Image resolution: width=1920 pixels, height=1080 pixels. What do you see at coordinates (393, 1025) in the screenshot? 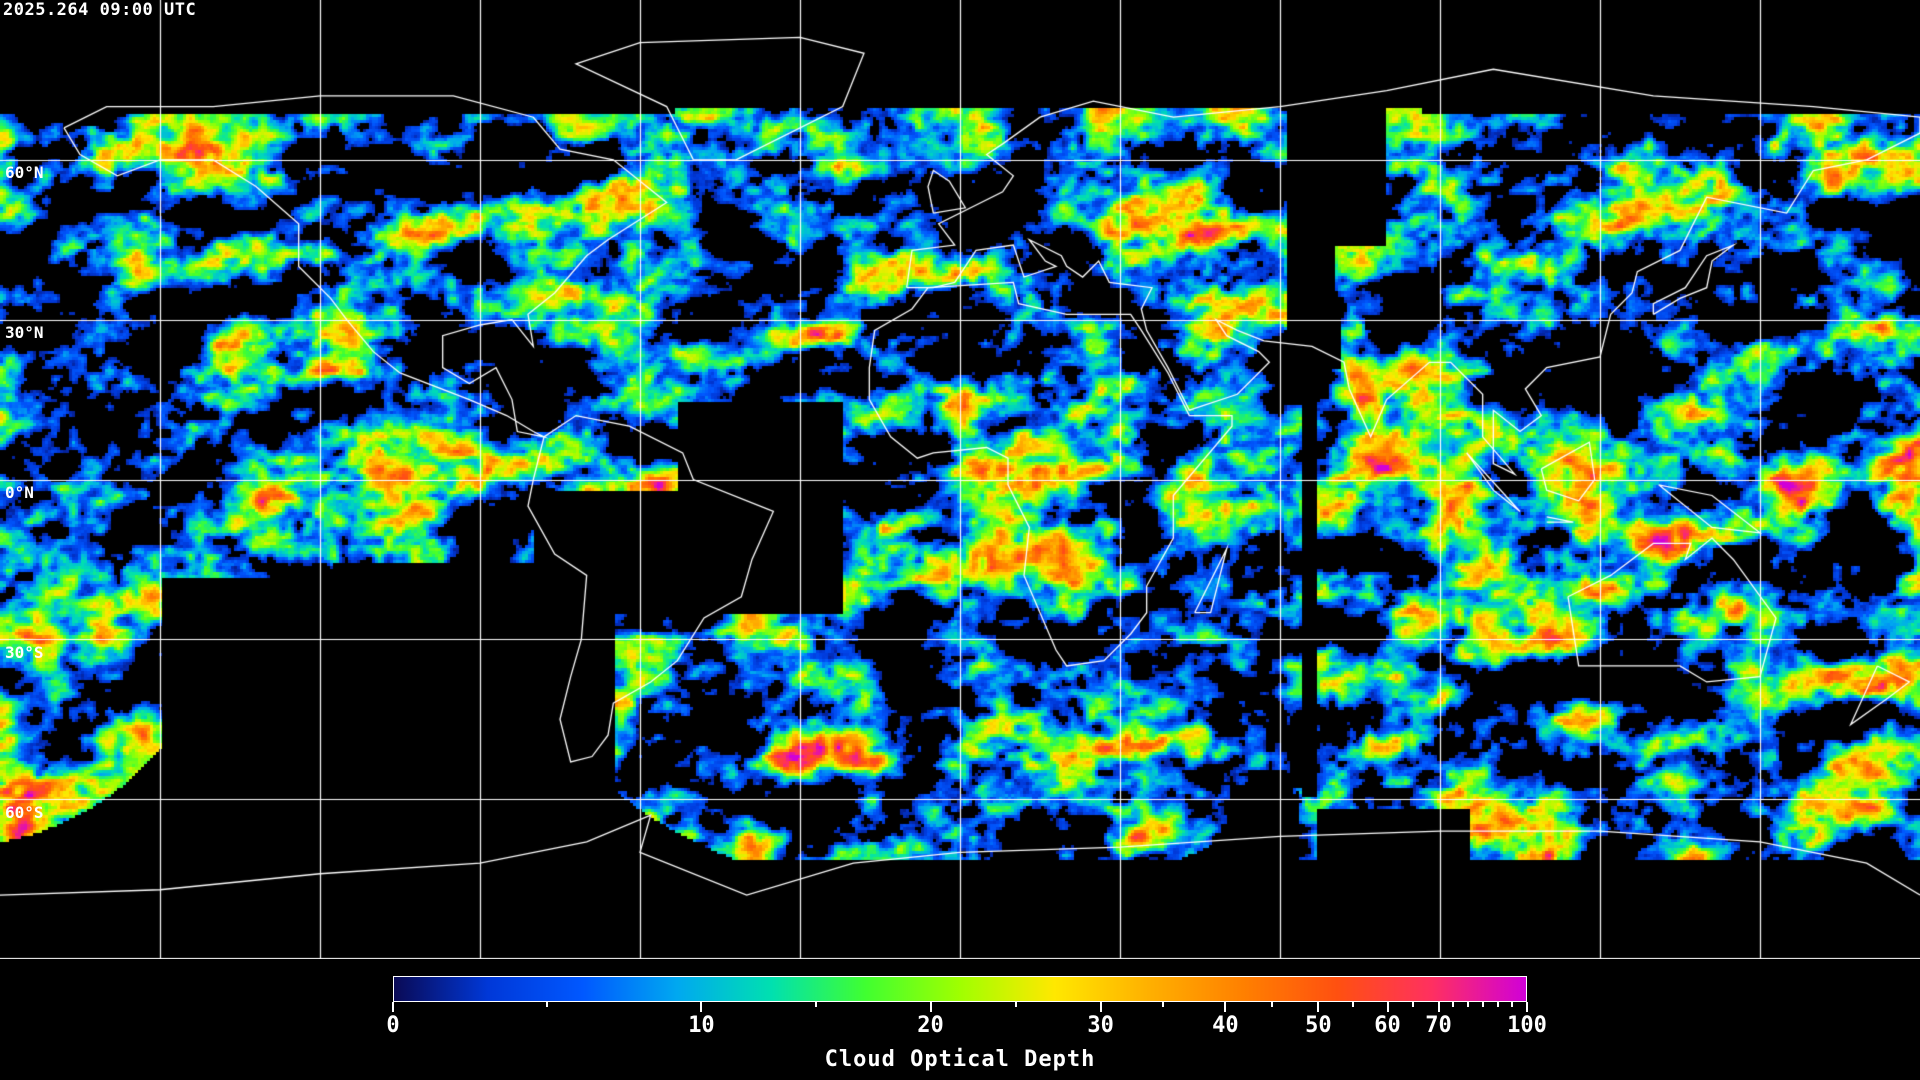
I see `colorbar-tick-label: 0` at bounding box center [393, 1025].